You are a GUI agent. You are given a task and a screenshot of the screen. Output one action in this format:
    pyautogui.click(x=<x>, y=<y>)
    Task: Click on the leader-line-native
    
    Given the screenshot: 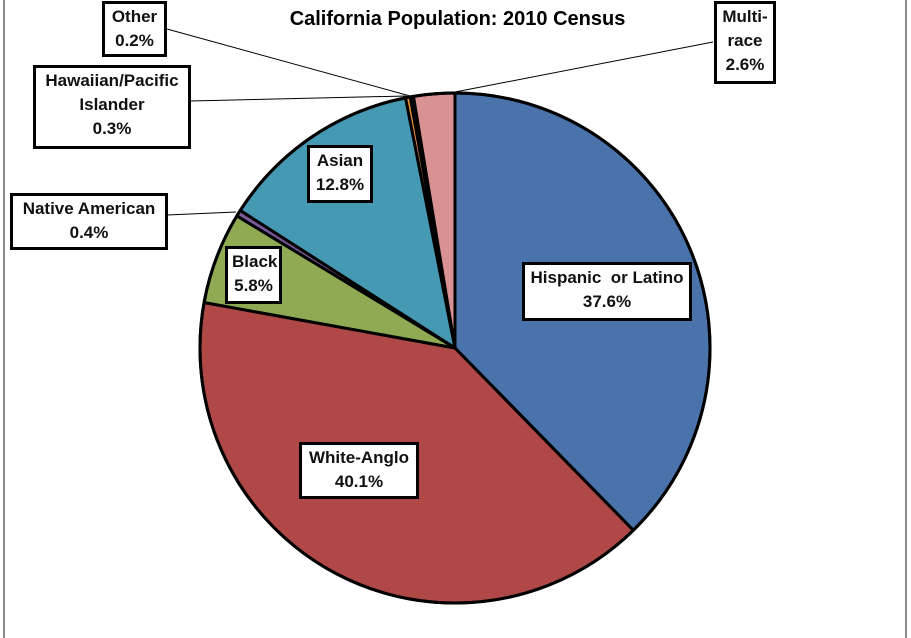 What is the action you would take?
    pyautogui.click(x=201, y=213)
    